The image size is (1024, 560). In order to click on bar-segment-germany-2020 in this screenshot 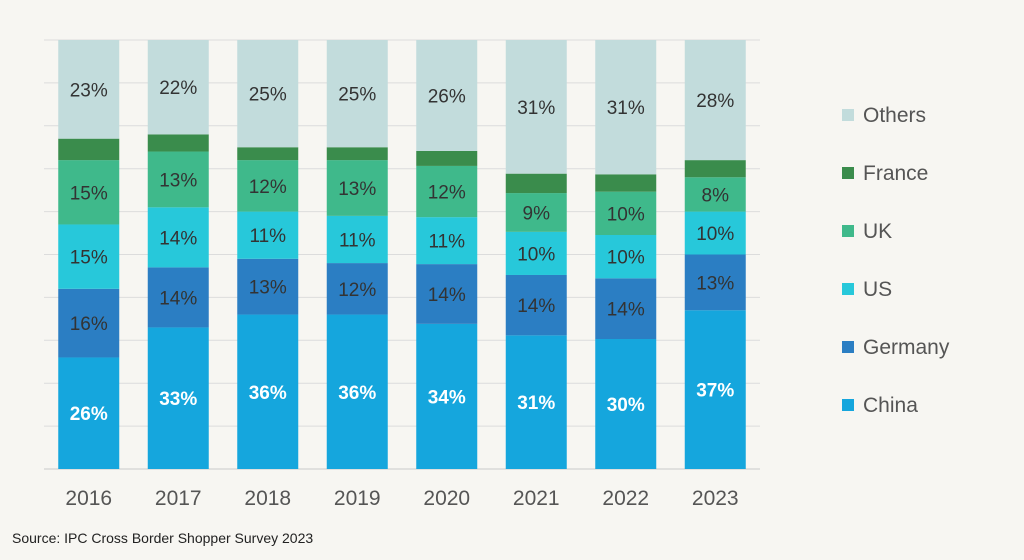, I will do `click(447, 294)`.